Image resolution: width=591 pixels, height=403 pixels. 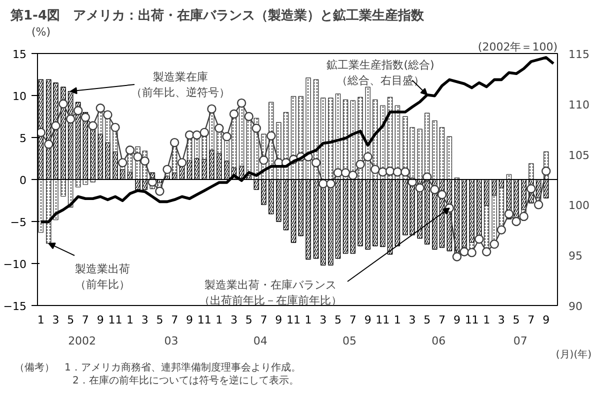 What do you see at coordinates (575, 306) in the screenshot?
I see `y2-tick-label: 90` at bounding box center [575, 306].